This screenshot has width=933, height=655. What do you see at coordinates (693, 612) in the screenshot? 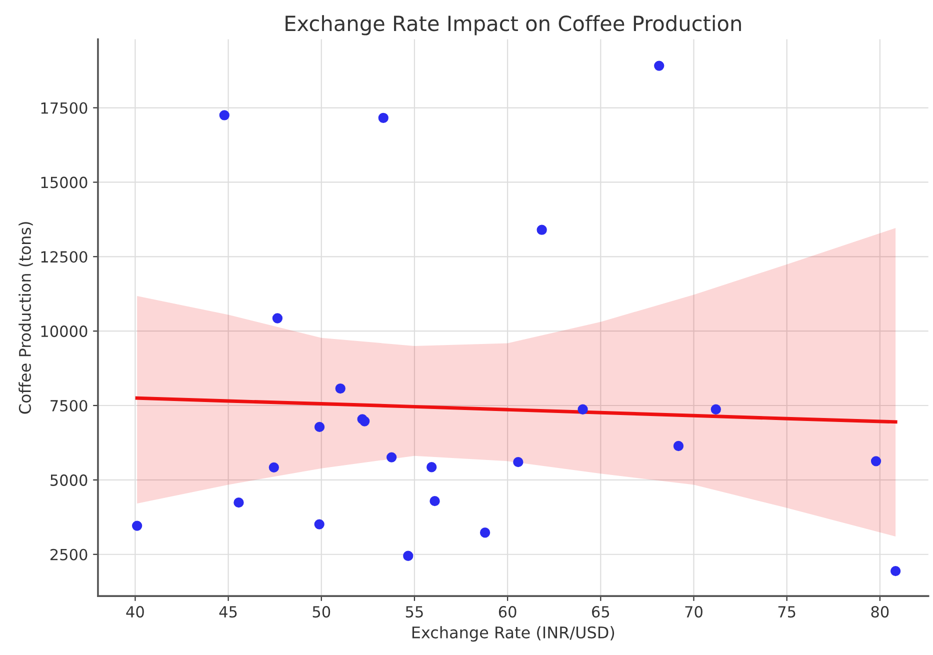
I see `x-tick-label: 70` at bounding box center [693, 612].